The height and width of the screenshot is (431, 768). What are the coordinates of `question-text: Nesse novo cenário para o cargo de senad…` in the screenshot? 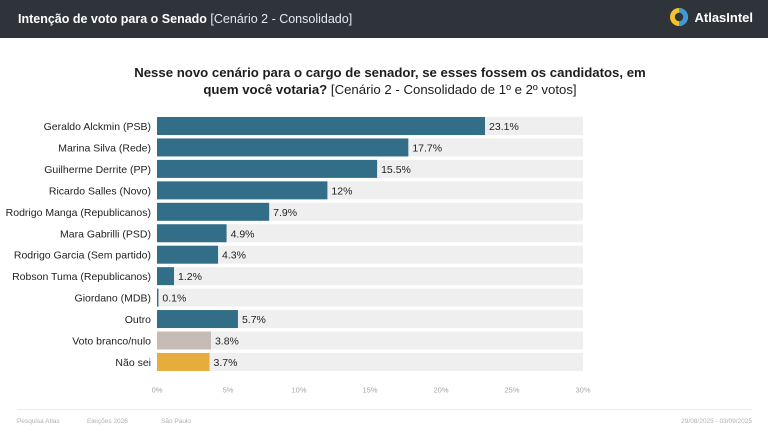 It's located at (390, 81).